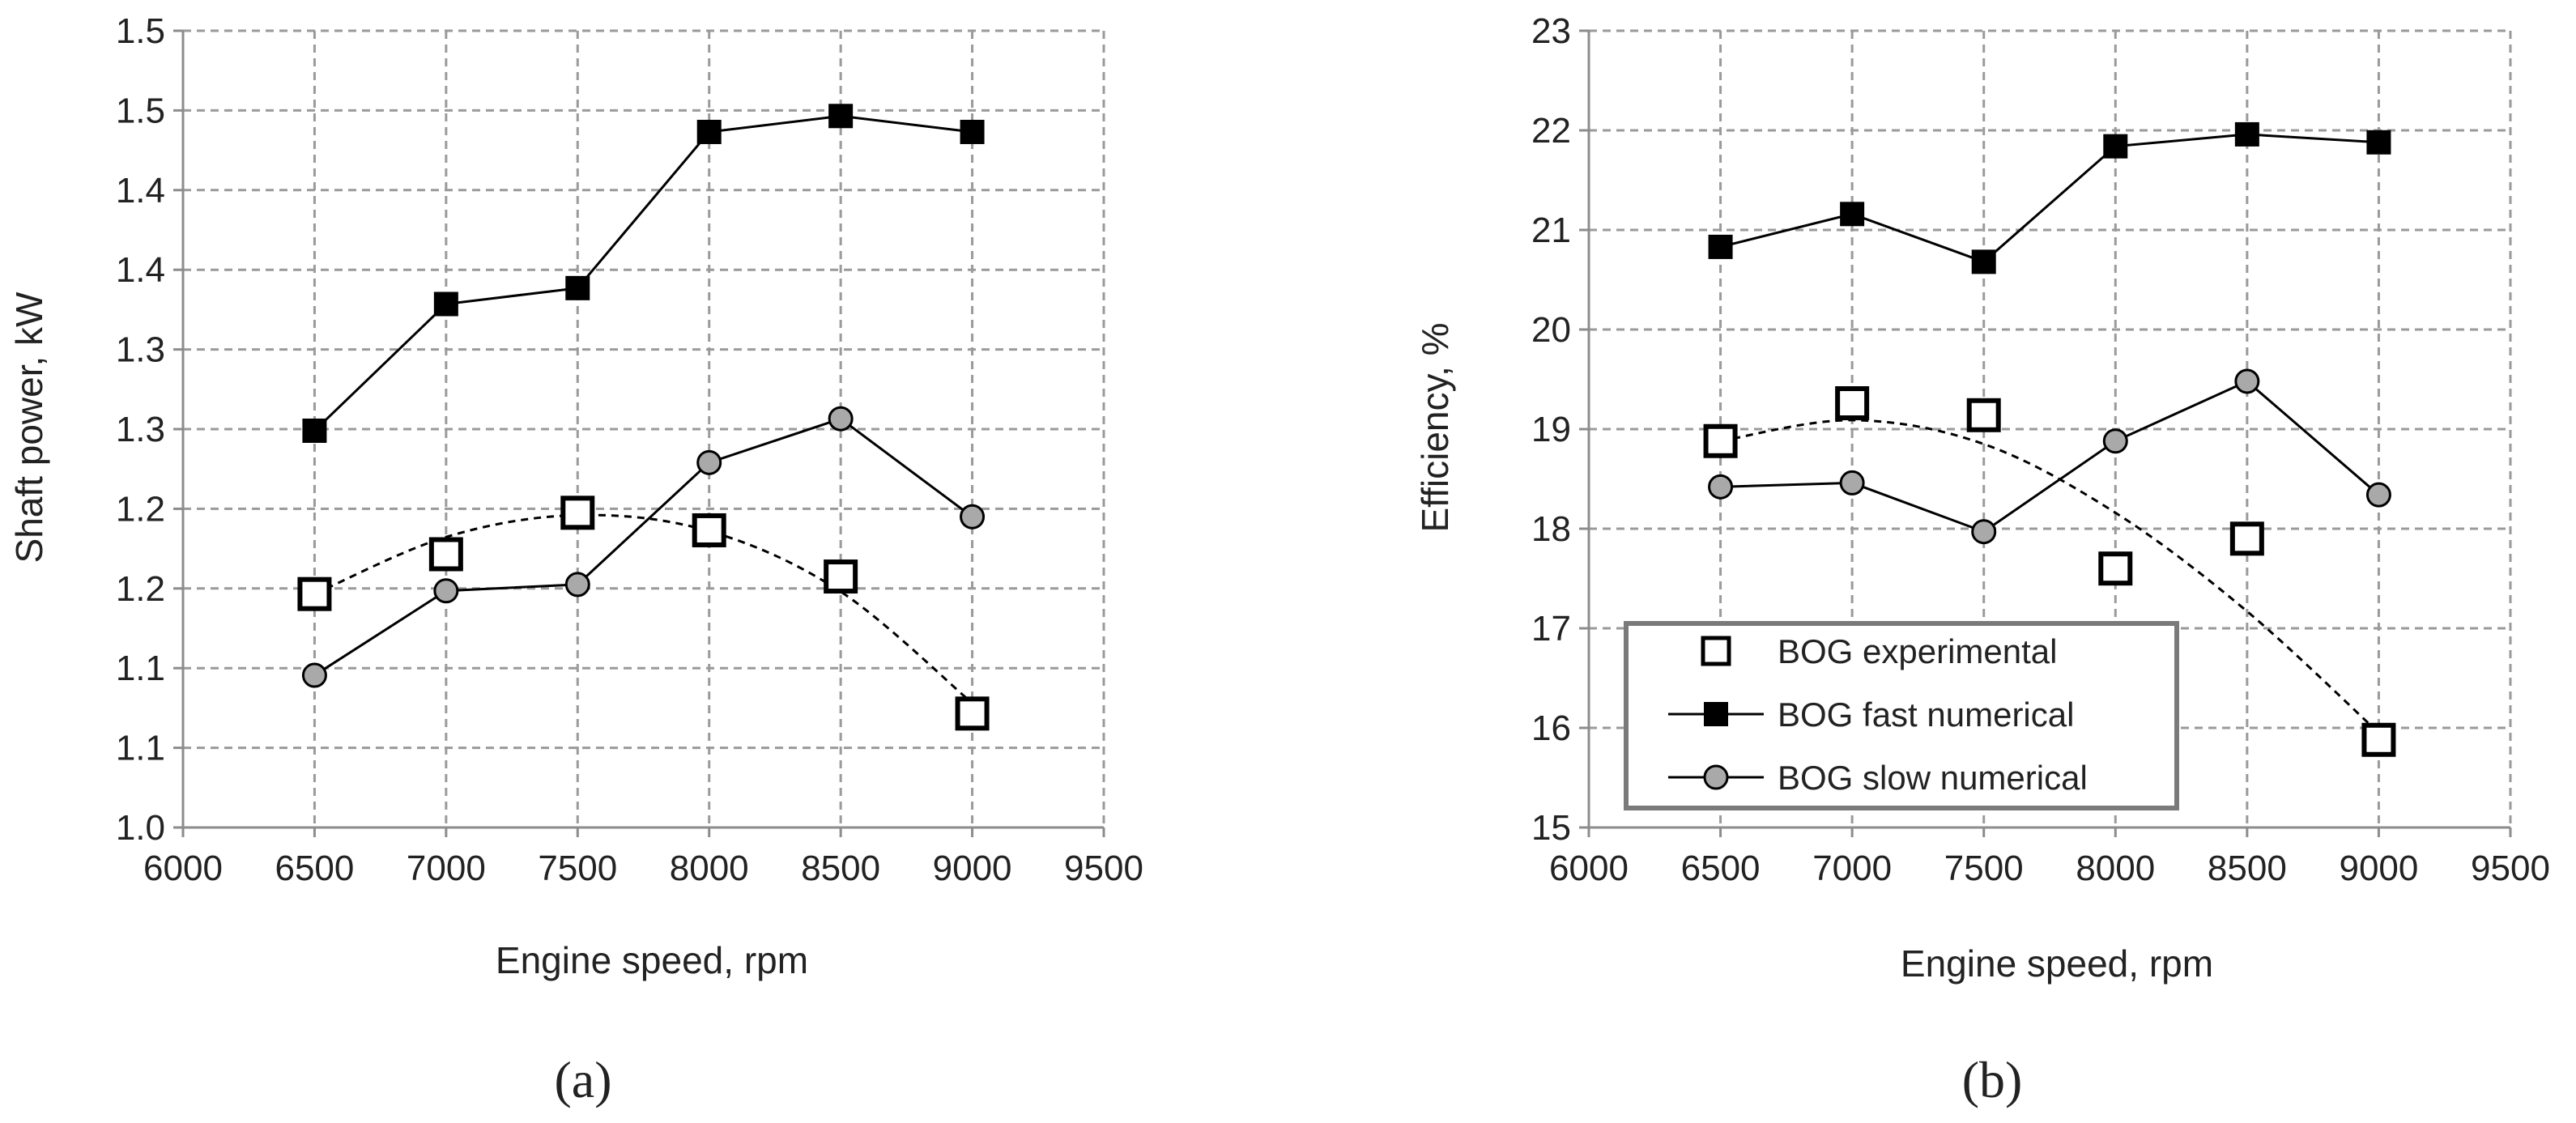 The height and width of the screenshot is (1123, 2576). I want to click on y-tick-label: 16, so click(1551, 728).